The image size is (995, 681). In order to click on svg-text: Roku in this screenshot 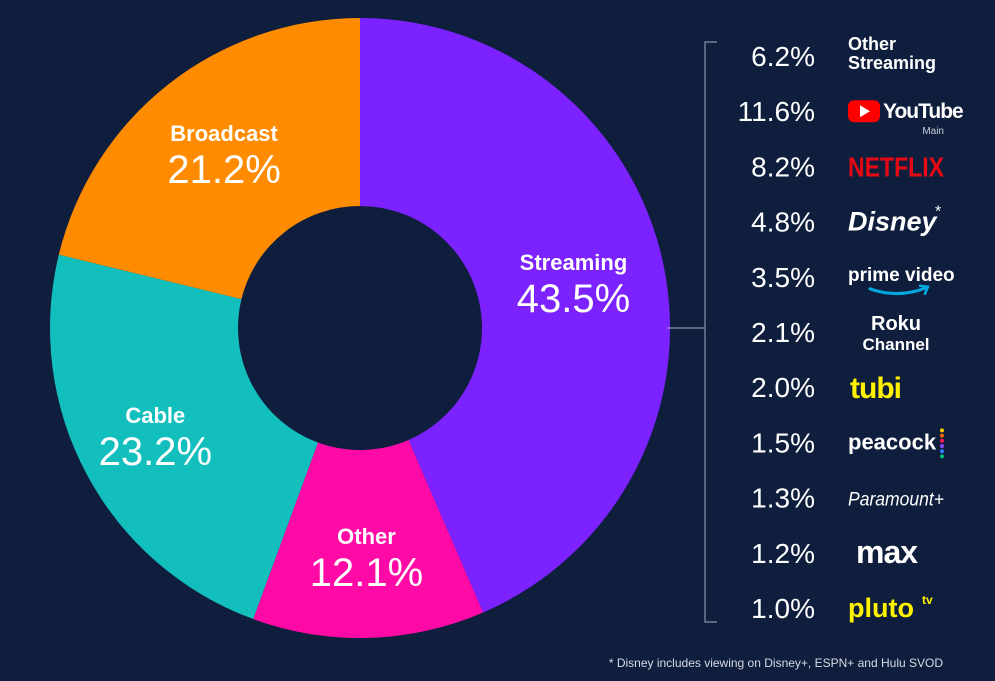, I will do `click(896, 324)`.